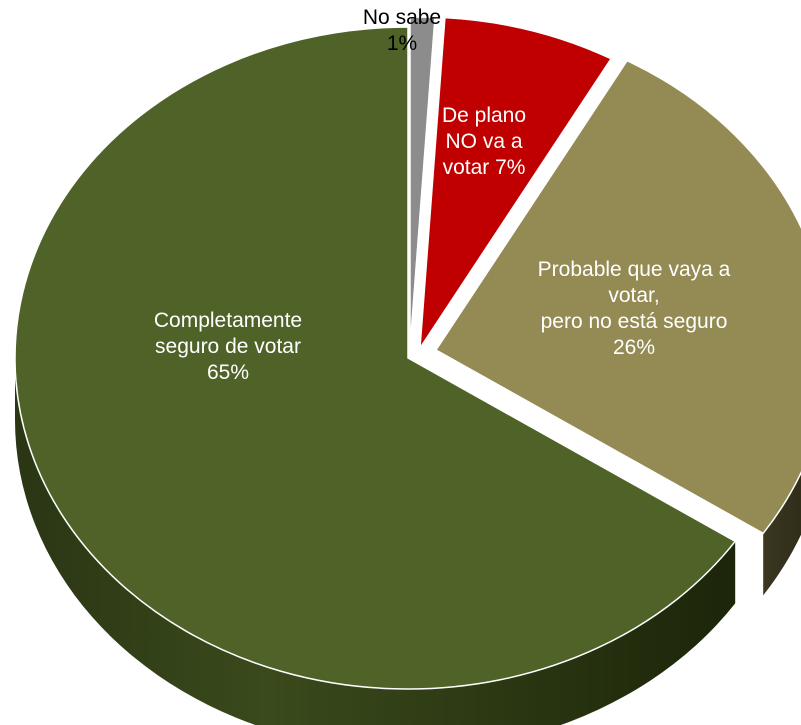 This screenshot has width=801, height=725. I want to click on pie-slice-de-plano-no-va-a-votar, so click(516, 183).